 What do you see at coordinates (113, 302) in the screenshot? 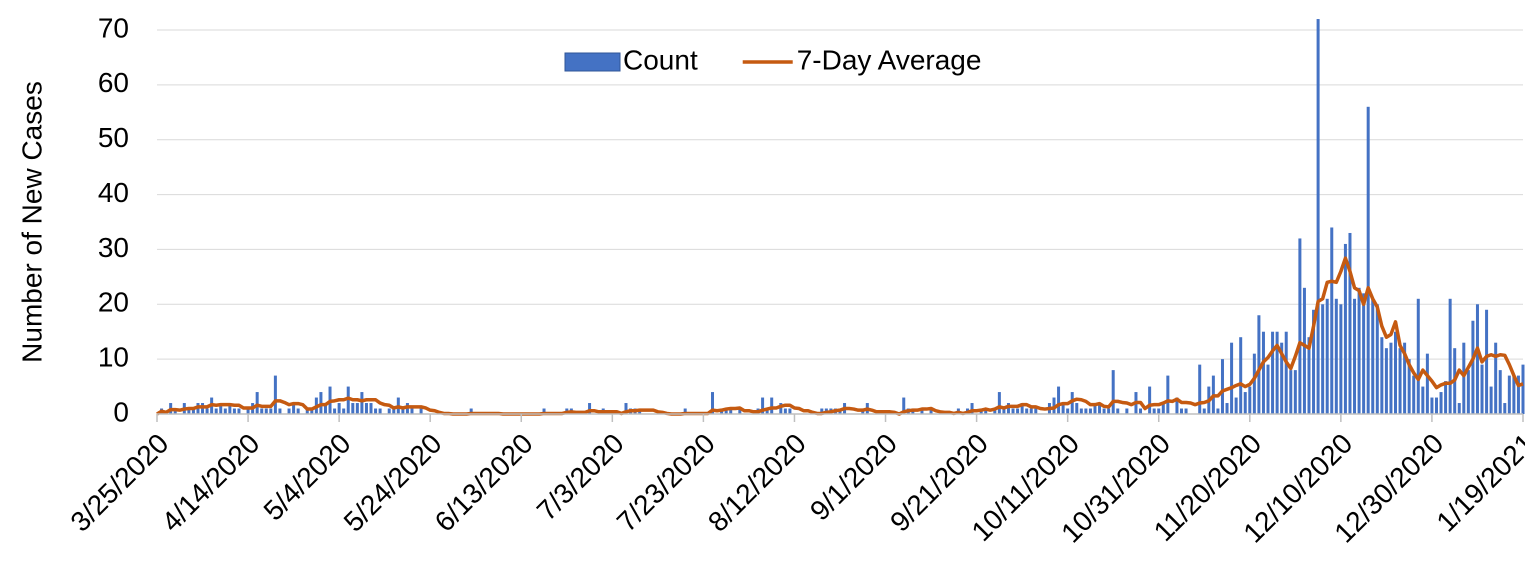
I see `y-tick-label: 20` at bounding box center [113, 302].